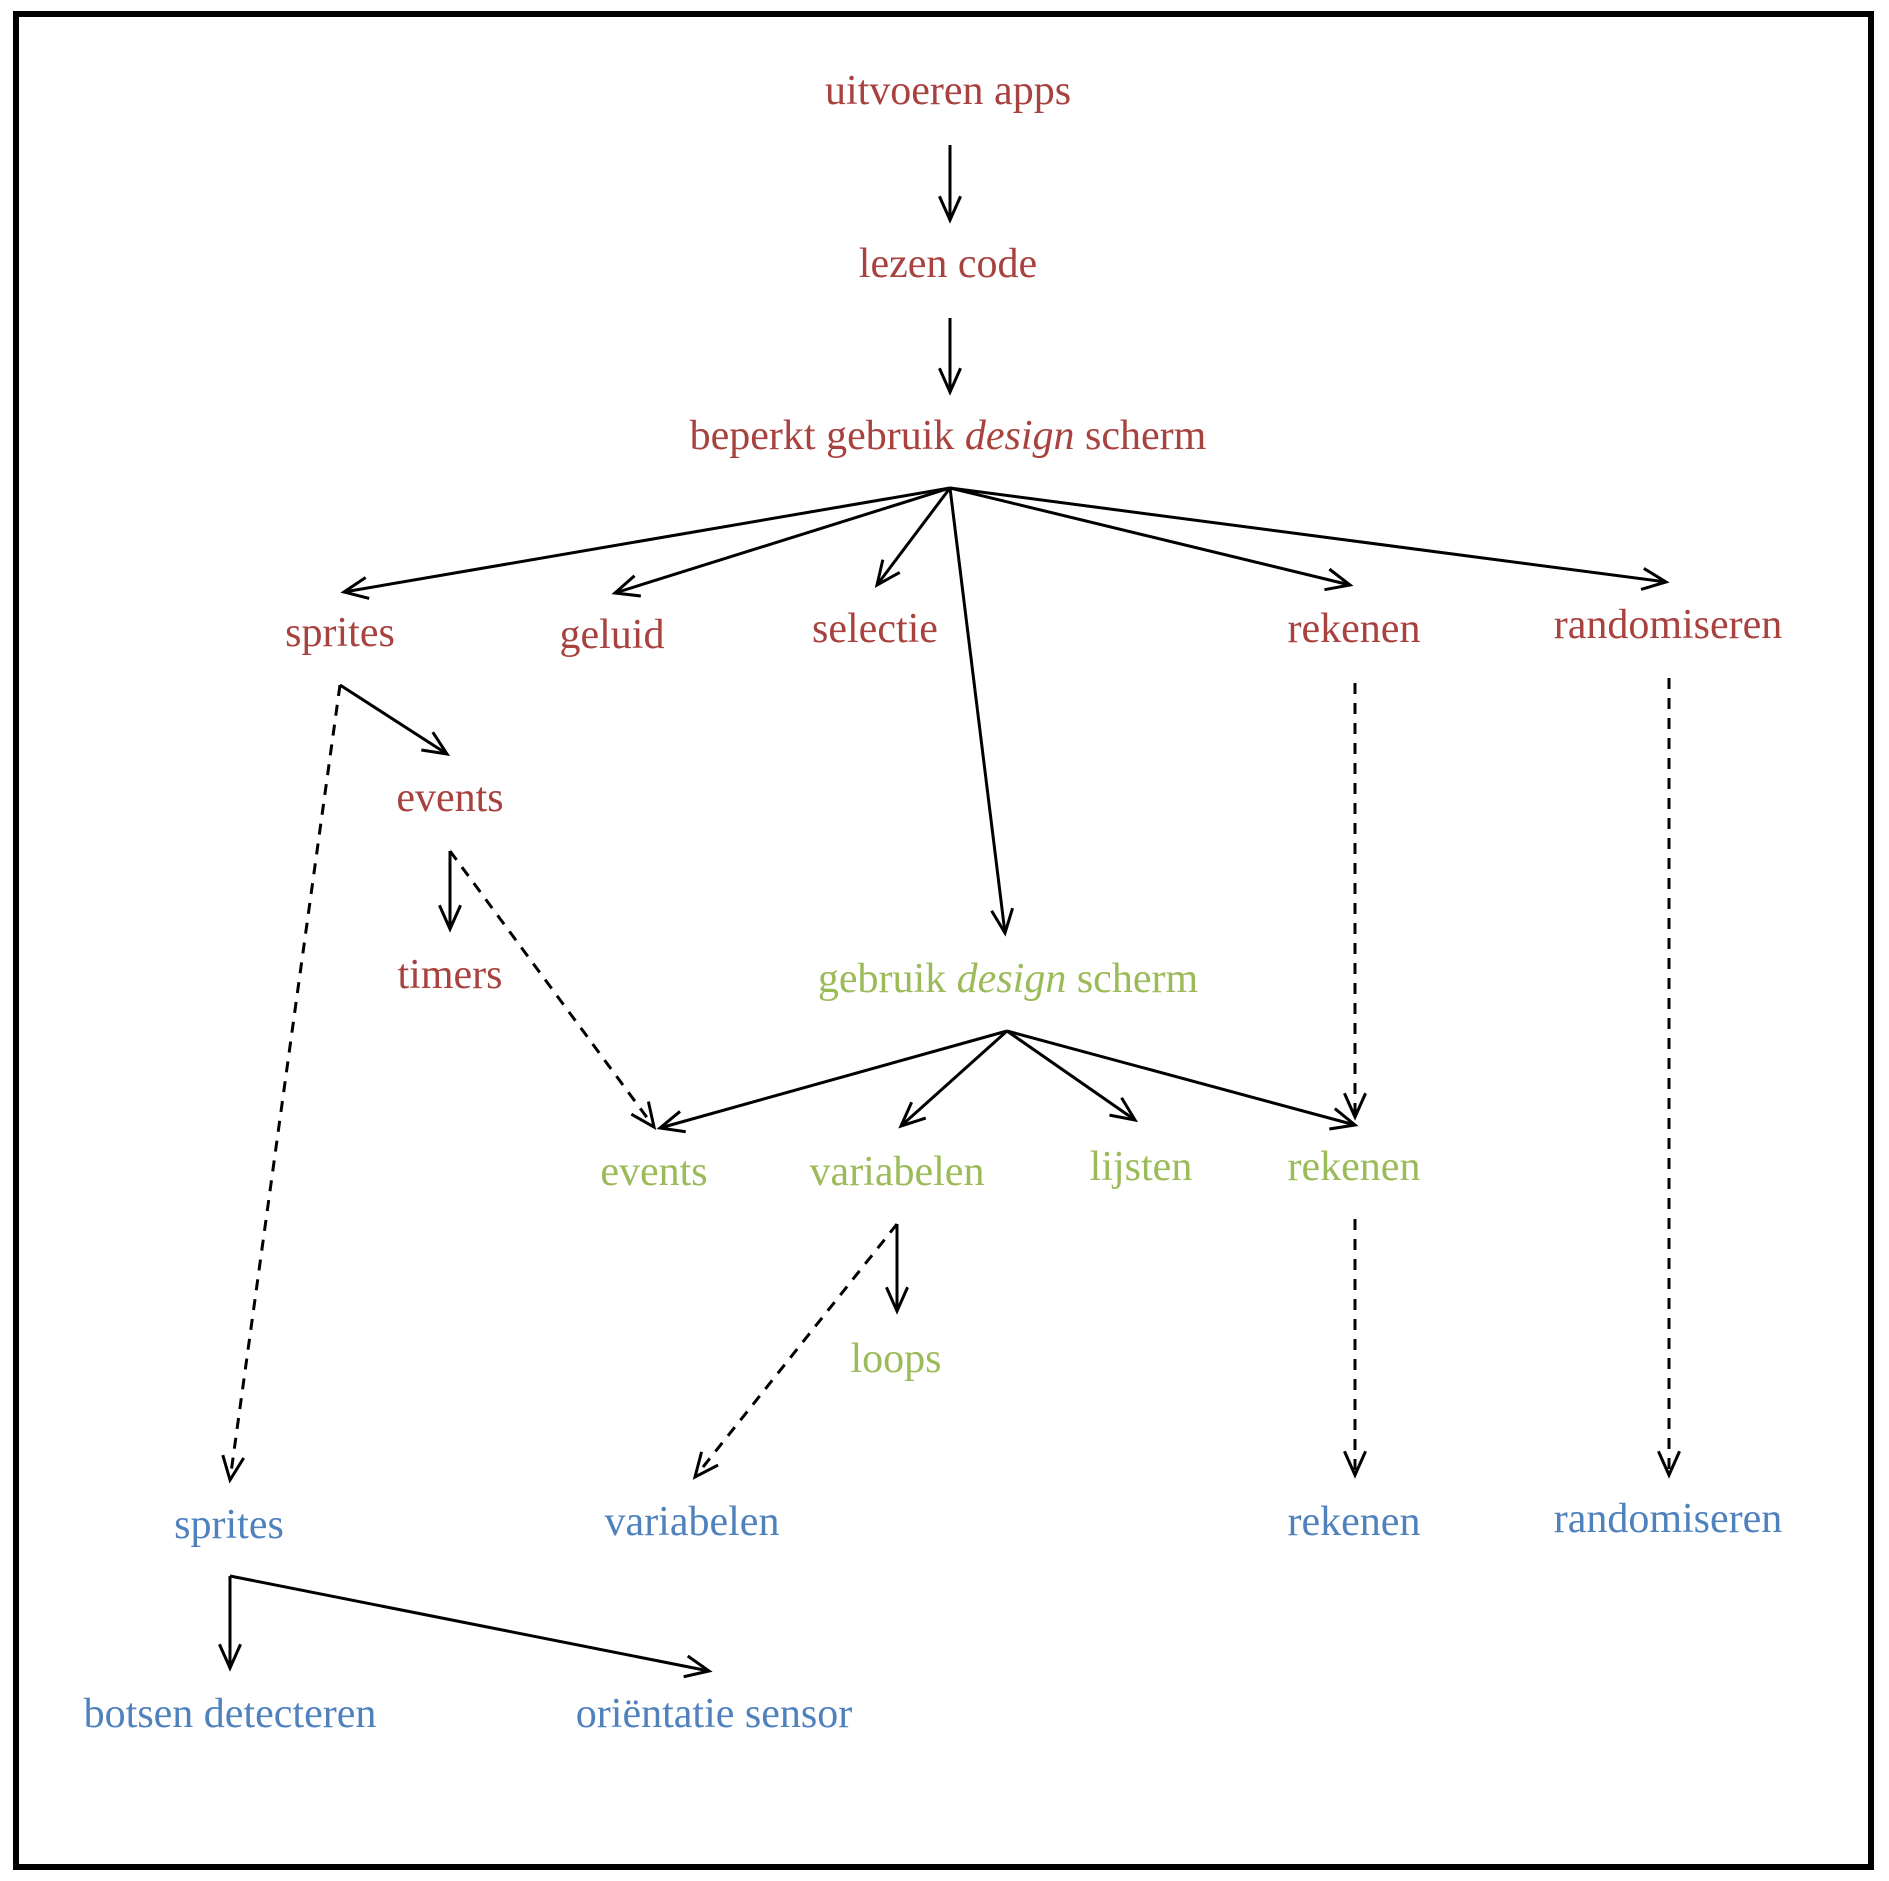 This screenshot has height=1881, width=1889. I want to click on edge-gebruik-design-to-variabelen-green, so click(953, 1079).